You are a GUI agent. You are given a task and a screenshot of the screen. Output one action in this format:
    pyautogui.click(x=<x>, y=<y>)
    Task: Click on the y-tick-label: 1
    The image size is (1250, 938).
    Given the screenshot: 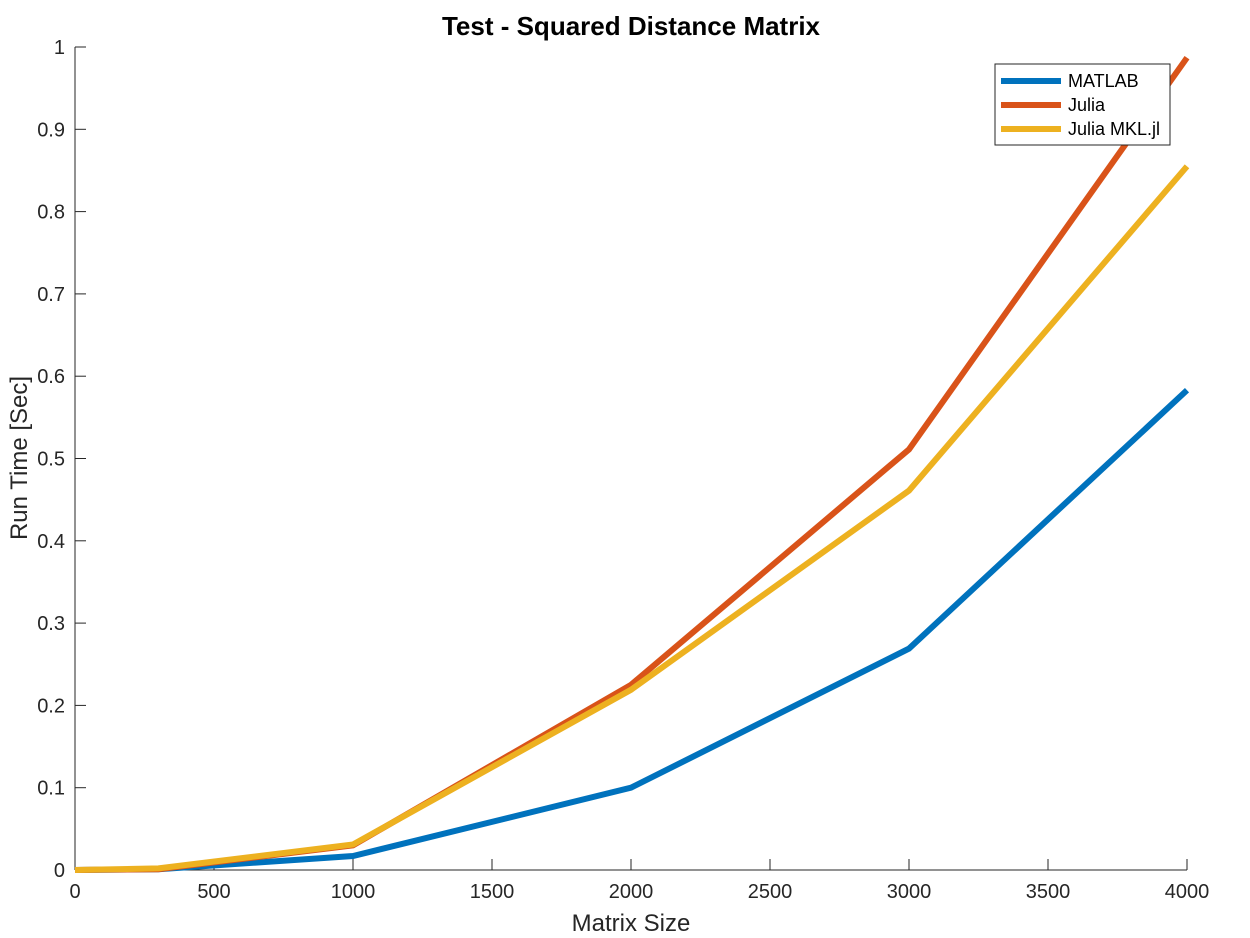 What is the action you would take?
    pyautogui.click(x=59, y=48)
    